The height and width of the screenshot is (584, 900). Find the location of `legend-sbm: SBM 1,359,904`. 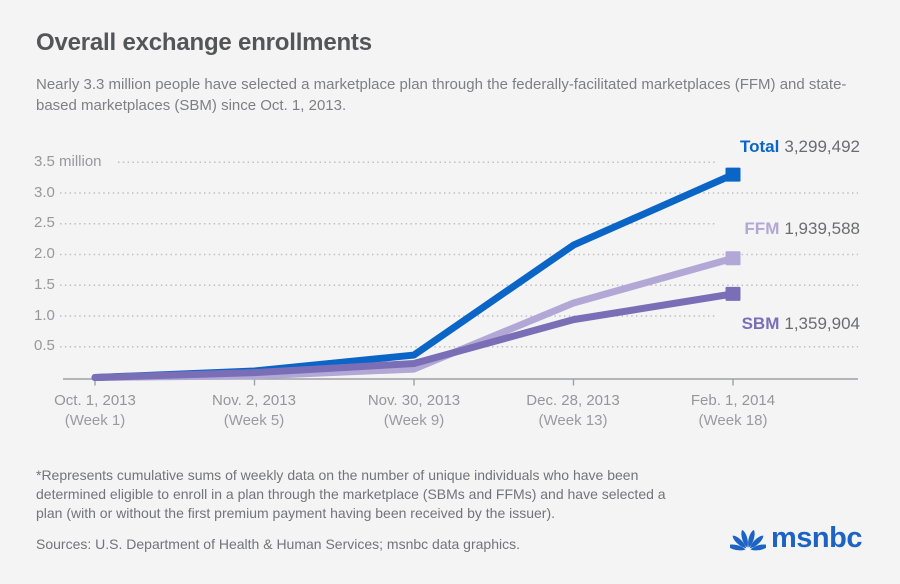

legend-sbm: SBM 1,359,904 is located at coordinates (801, 324).